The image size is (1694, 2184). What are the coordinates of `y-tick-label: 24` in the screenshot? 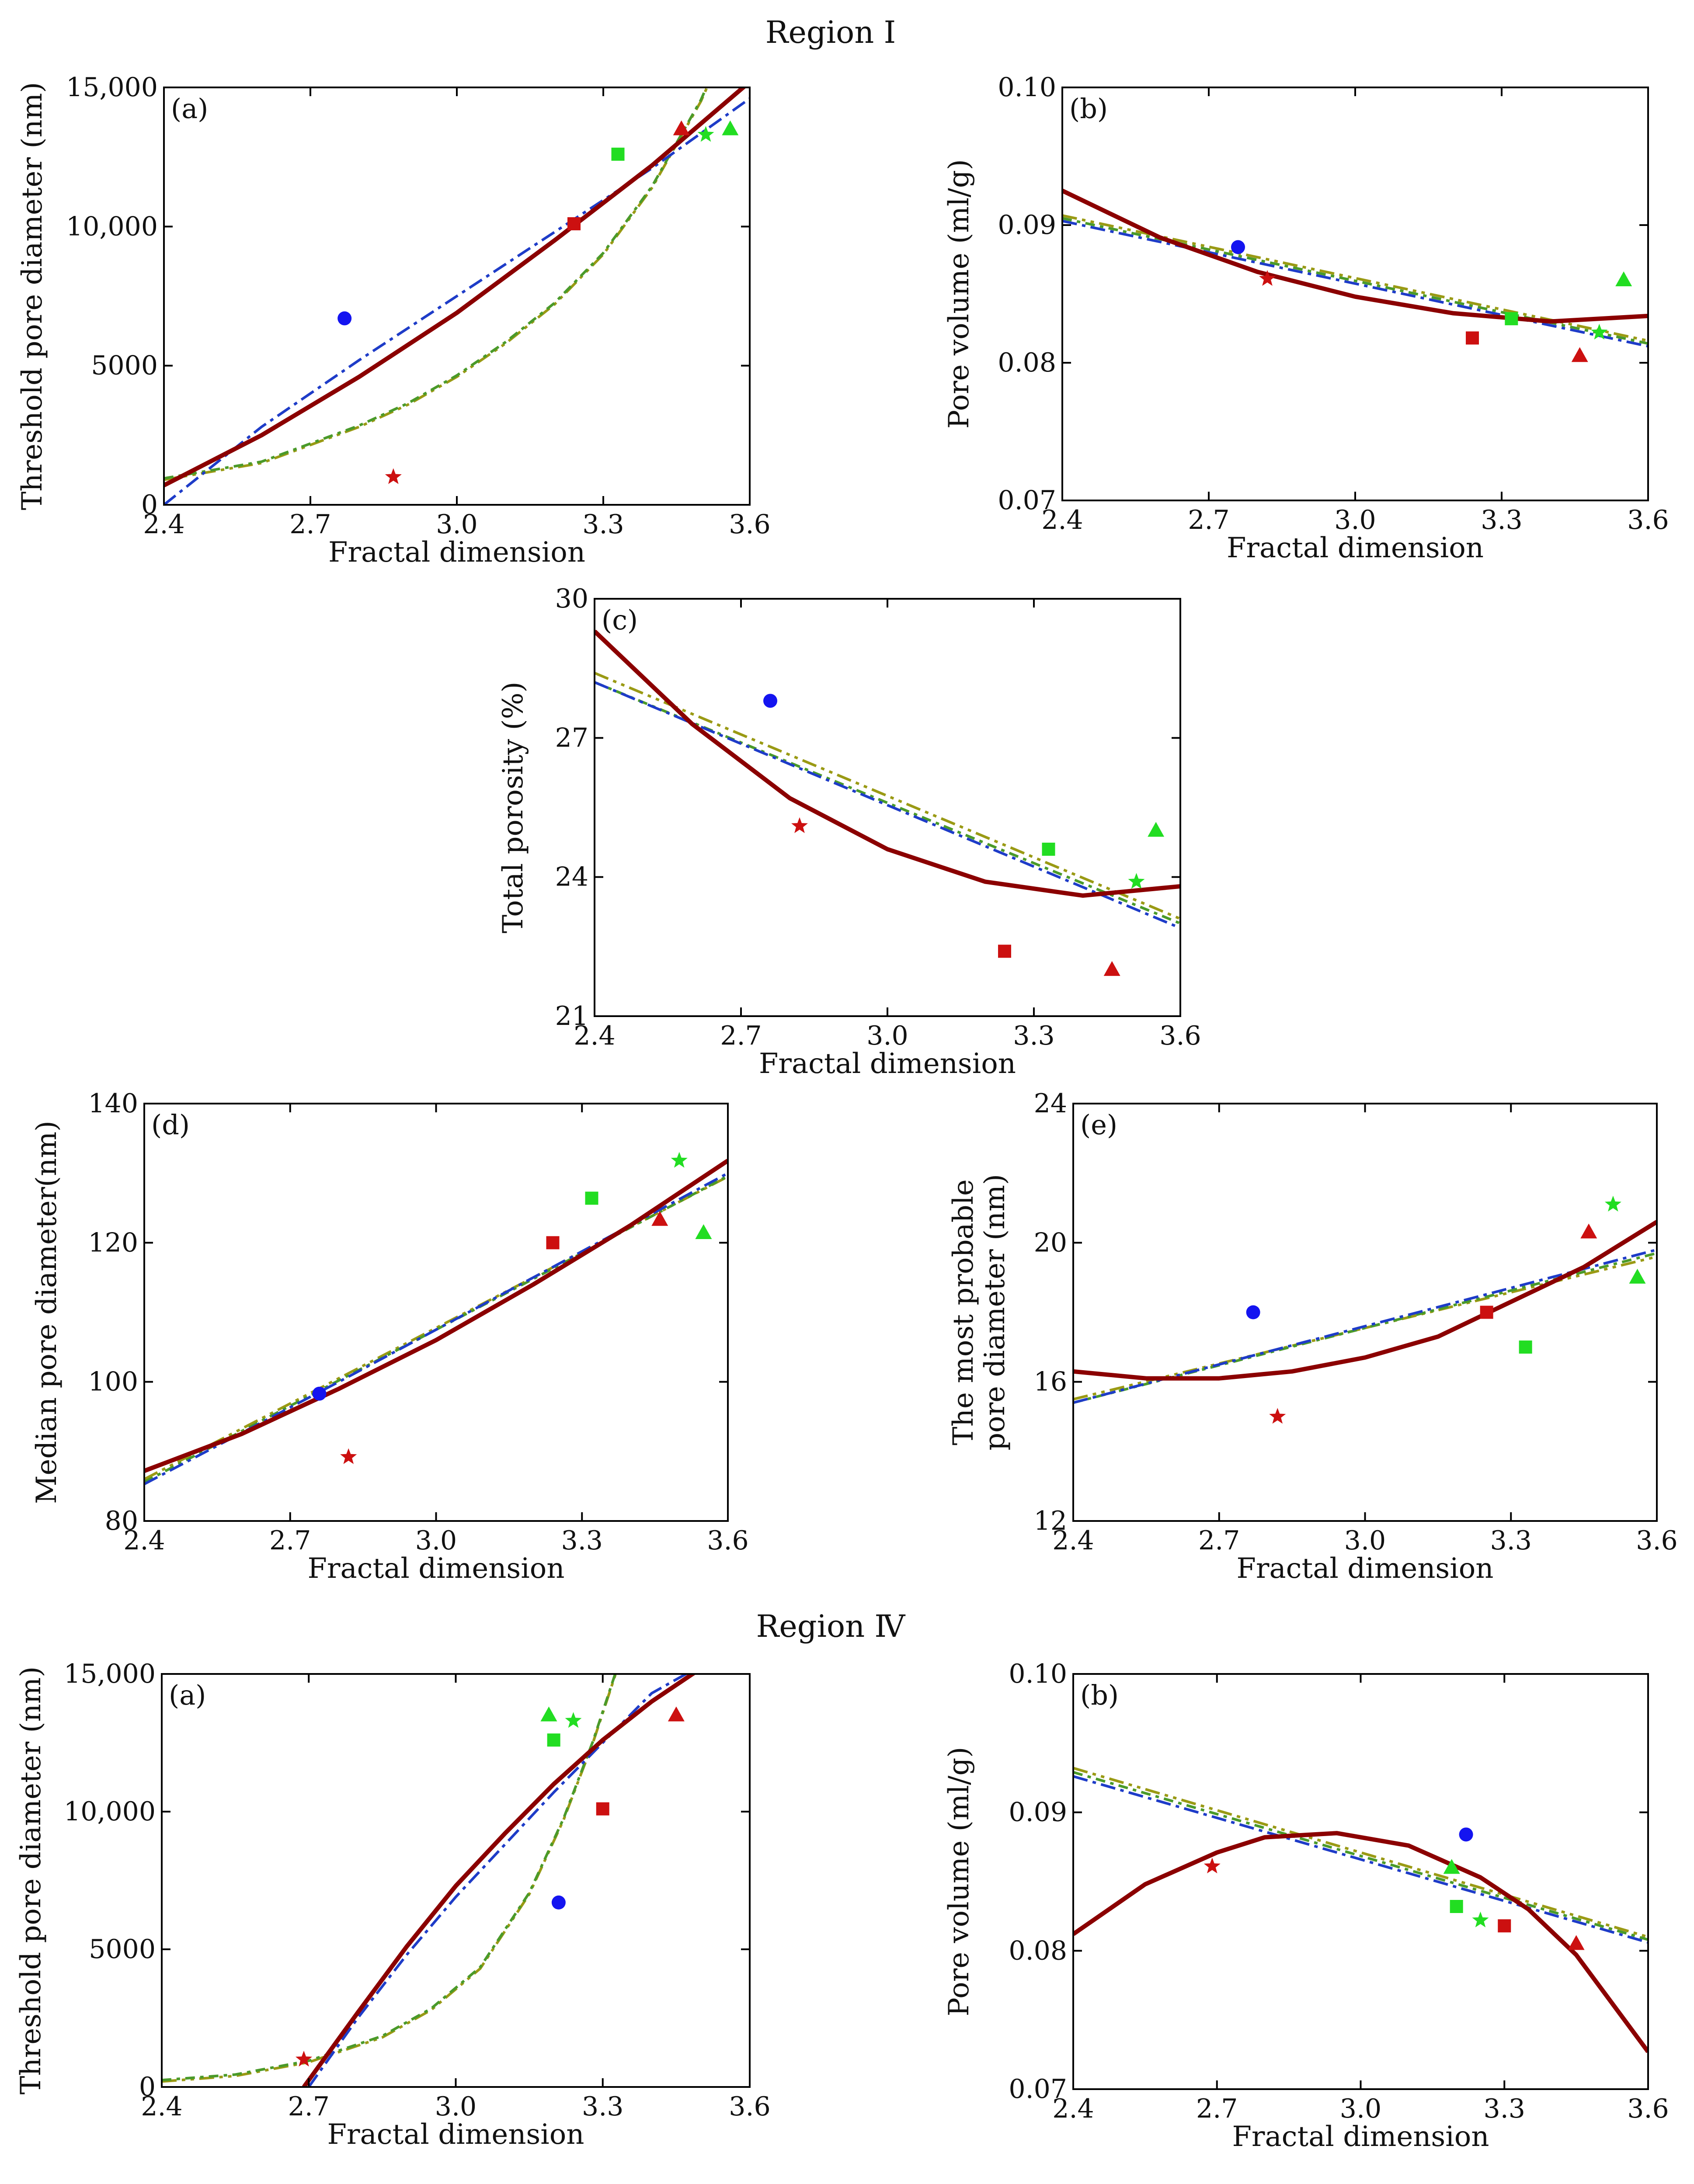 It's located at (1051, 1103).